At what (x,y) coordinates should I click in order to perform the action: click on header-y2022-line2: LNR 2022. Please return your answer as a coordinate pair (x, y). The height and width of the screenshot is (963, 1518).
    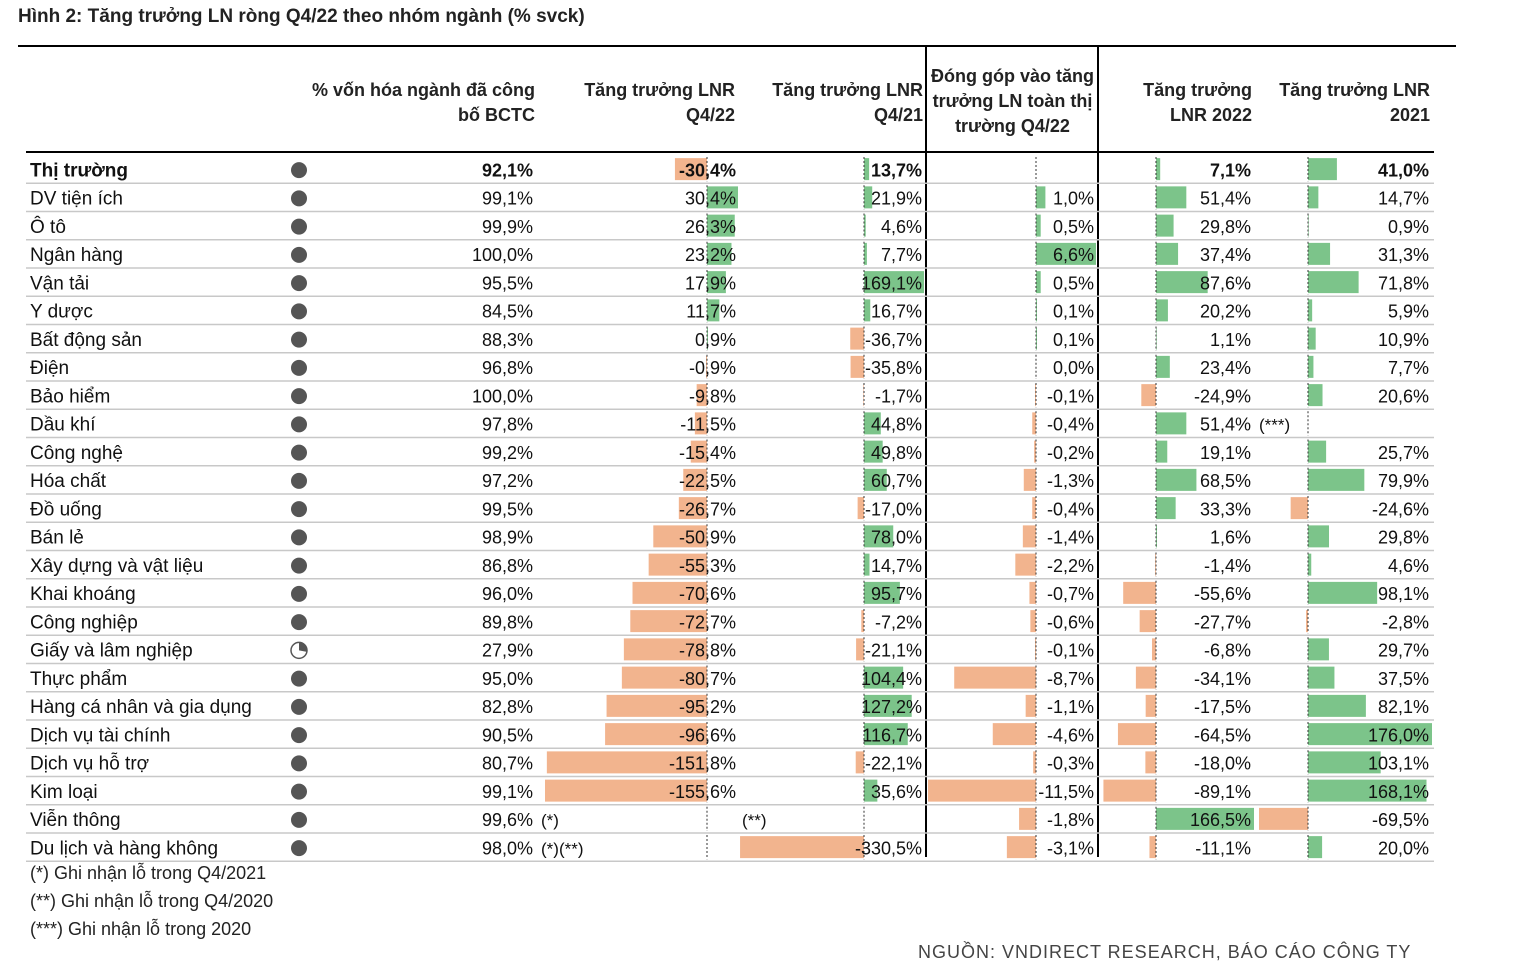
    Looking at the image, I should click on (1210, 115).